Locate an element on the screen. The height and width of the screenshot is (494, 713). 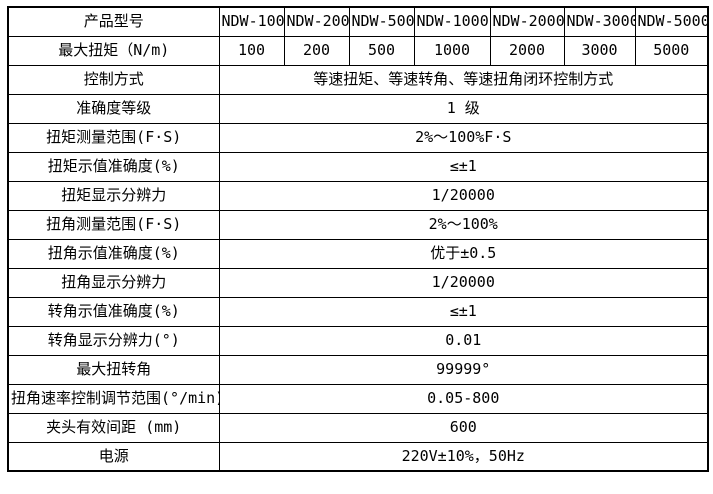
table-row-spec: 扭角测量范围(F·S) 2%～100% is located at coordinates (358, 224).